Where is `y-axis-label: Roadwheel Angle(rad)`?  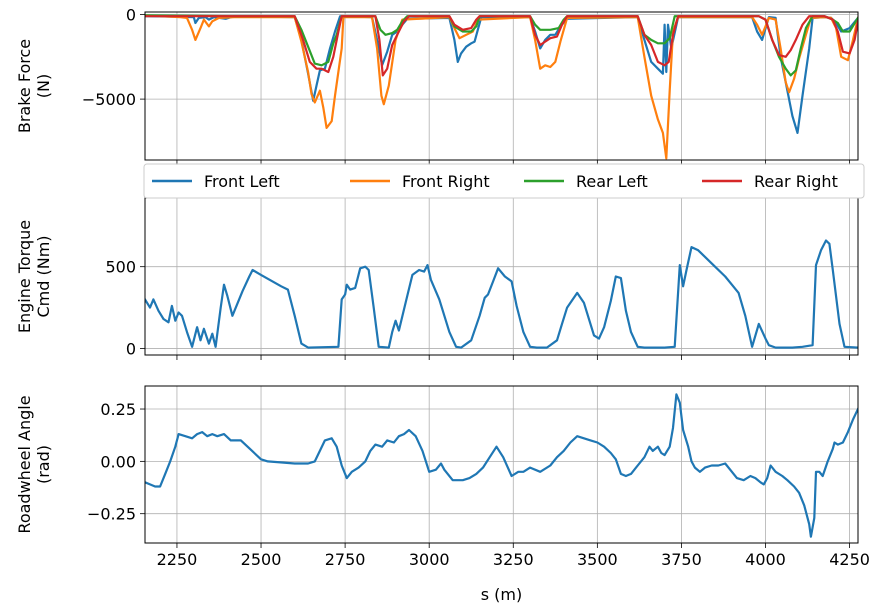
y-axis-label: Roadwheel Angle(rad) is located at coordinates (34, 464).